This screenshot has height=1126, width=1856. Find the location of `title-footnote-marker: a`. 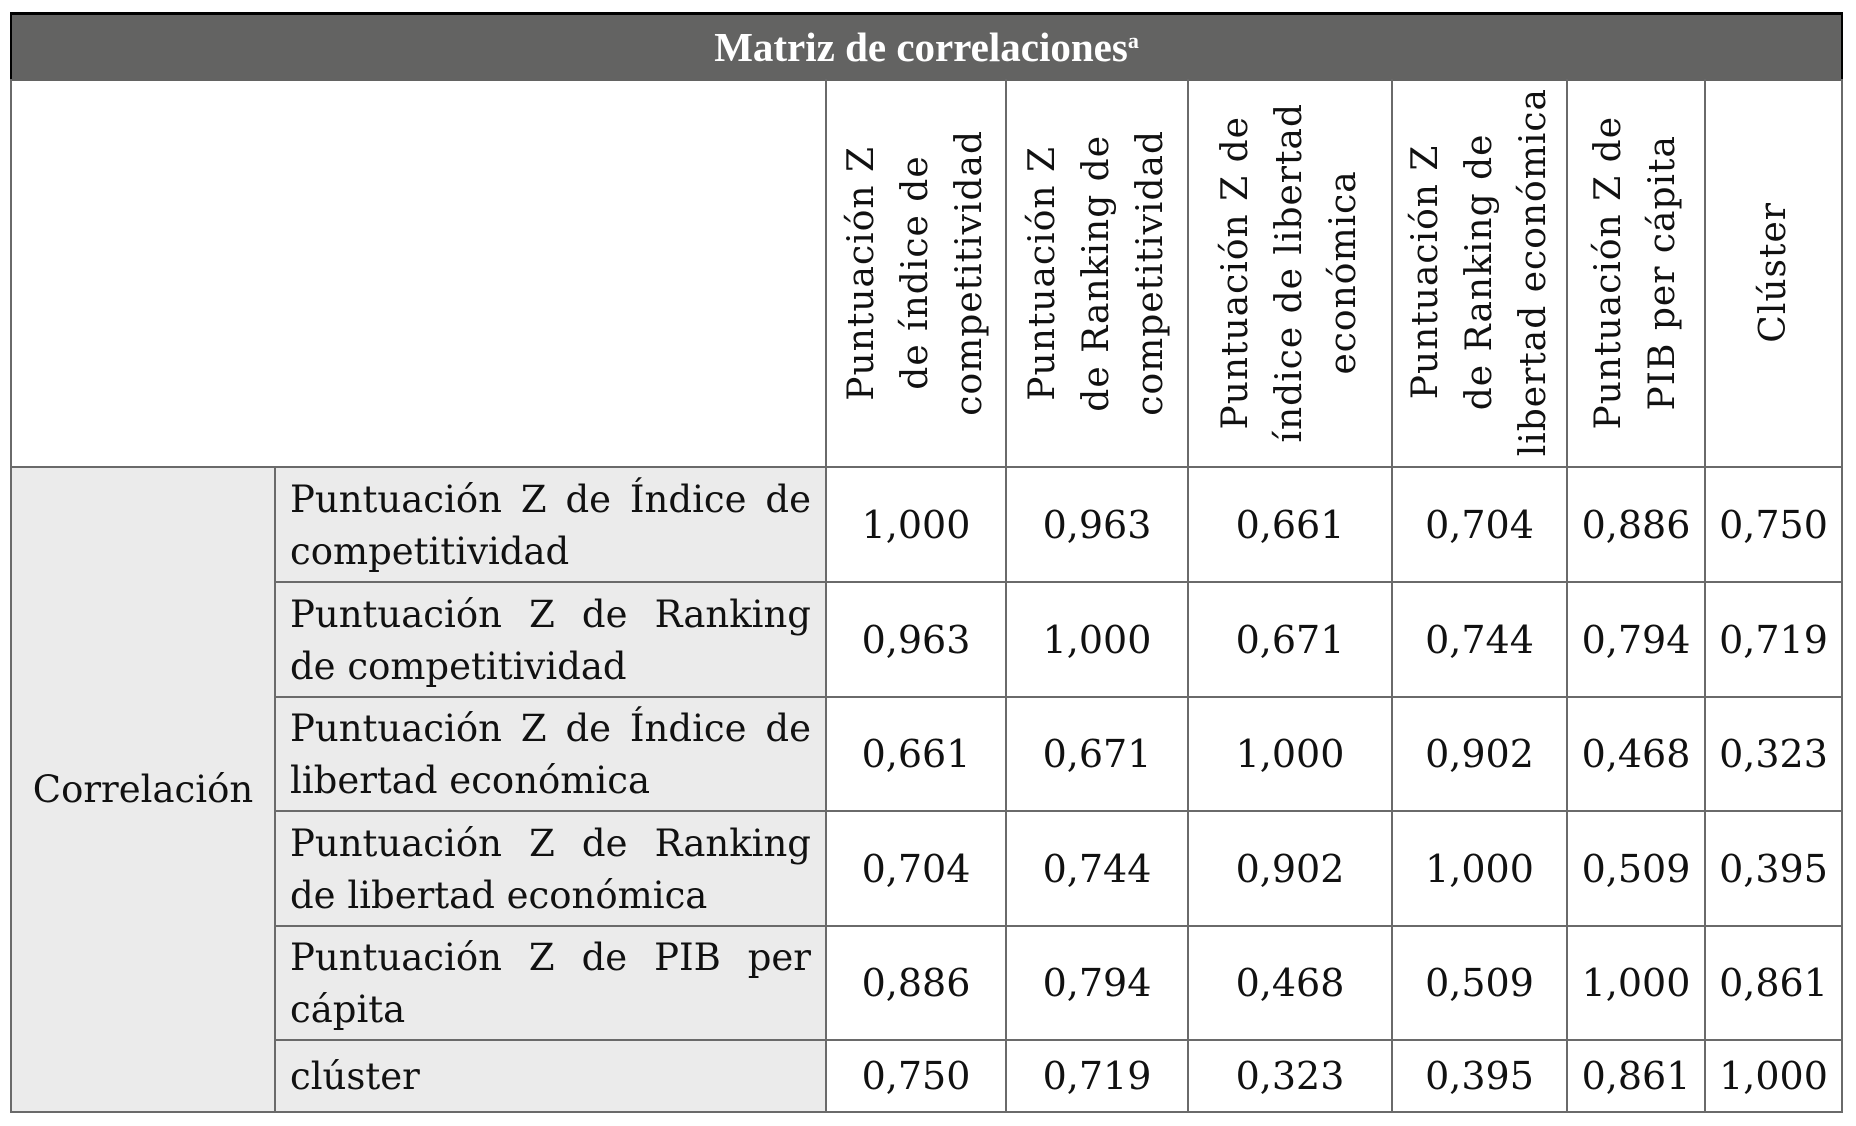

title-footnote-marker: a is located at coordinates (1133, 40).